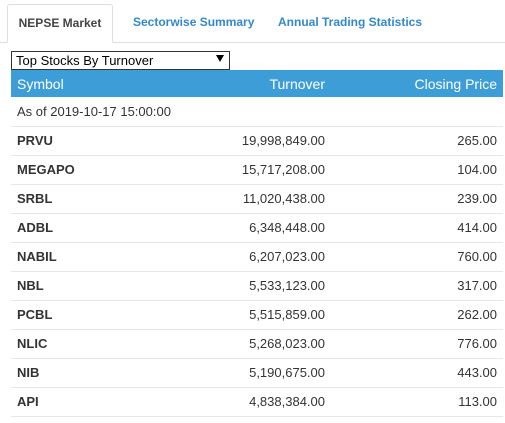 This screenshot has width=505, height=423. Describe the element at coordinates (86, 170) in the screenshot. I see `stock-symbol: MEGAPO` at that location.